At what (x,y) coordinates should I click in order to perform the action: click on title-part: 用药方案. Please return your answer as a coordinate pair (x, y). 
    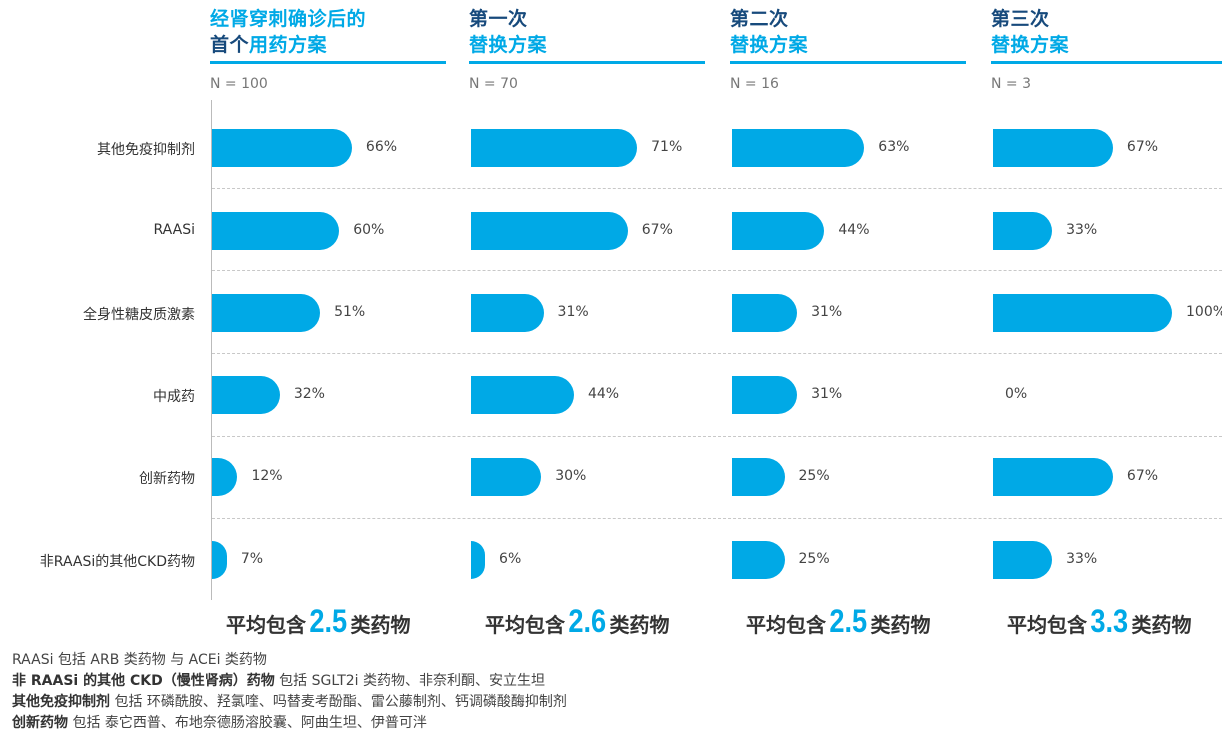
    Looking at the image, I should click on (288, 45).